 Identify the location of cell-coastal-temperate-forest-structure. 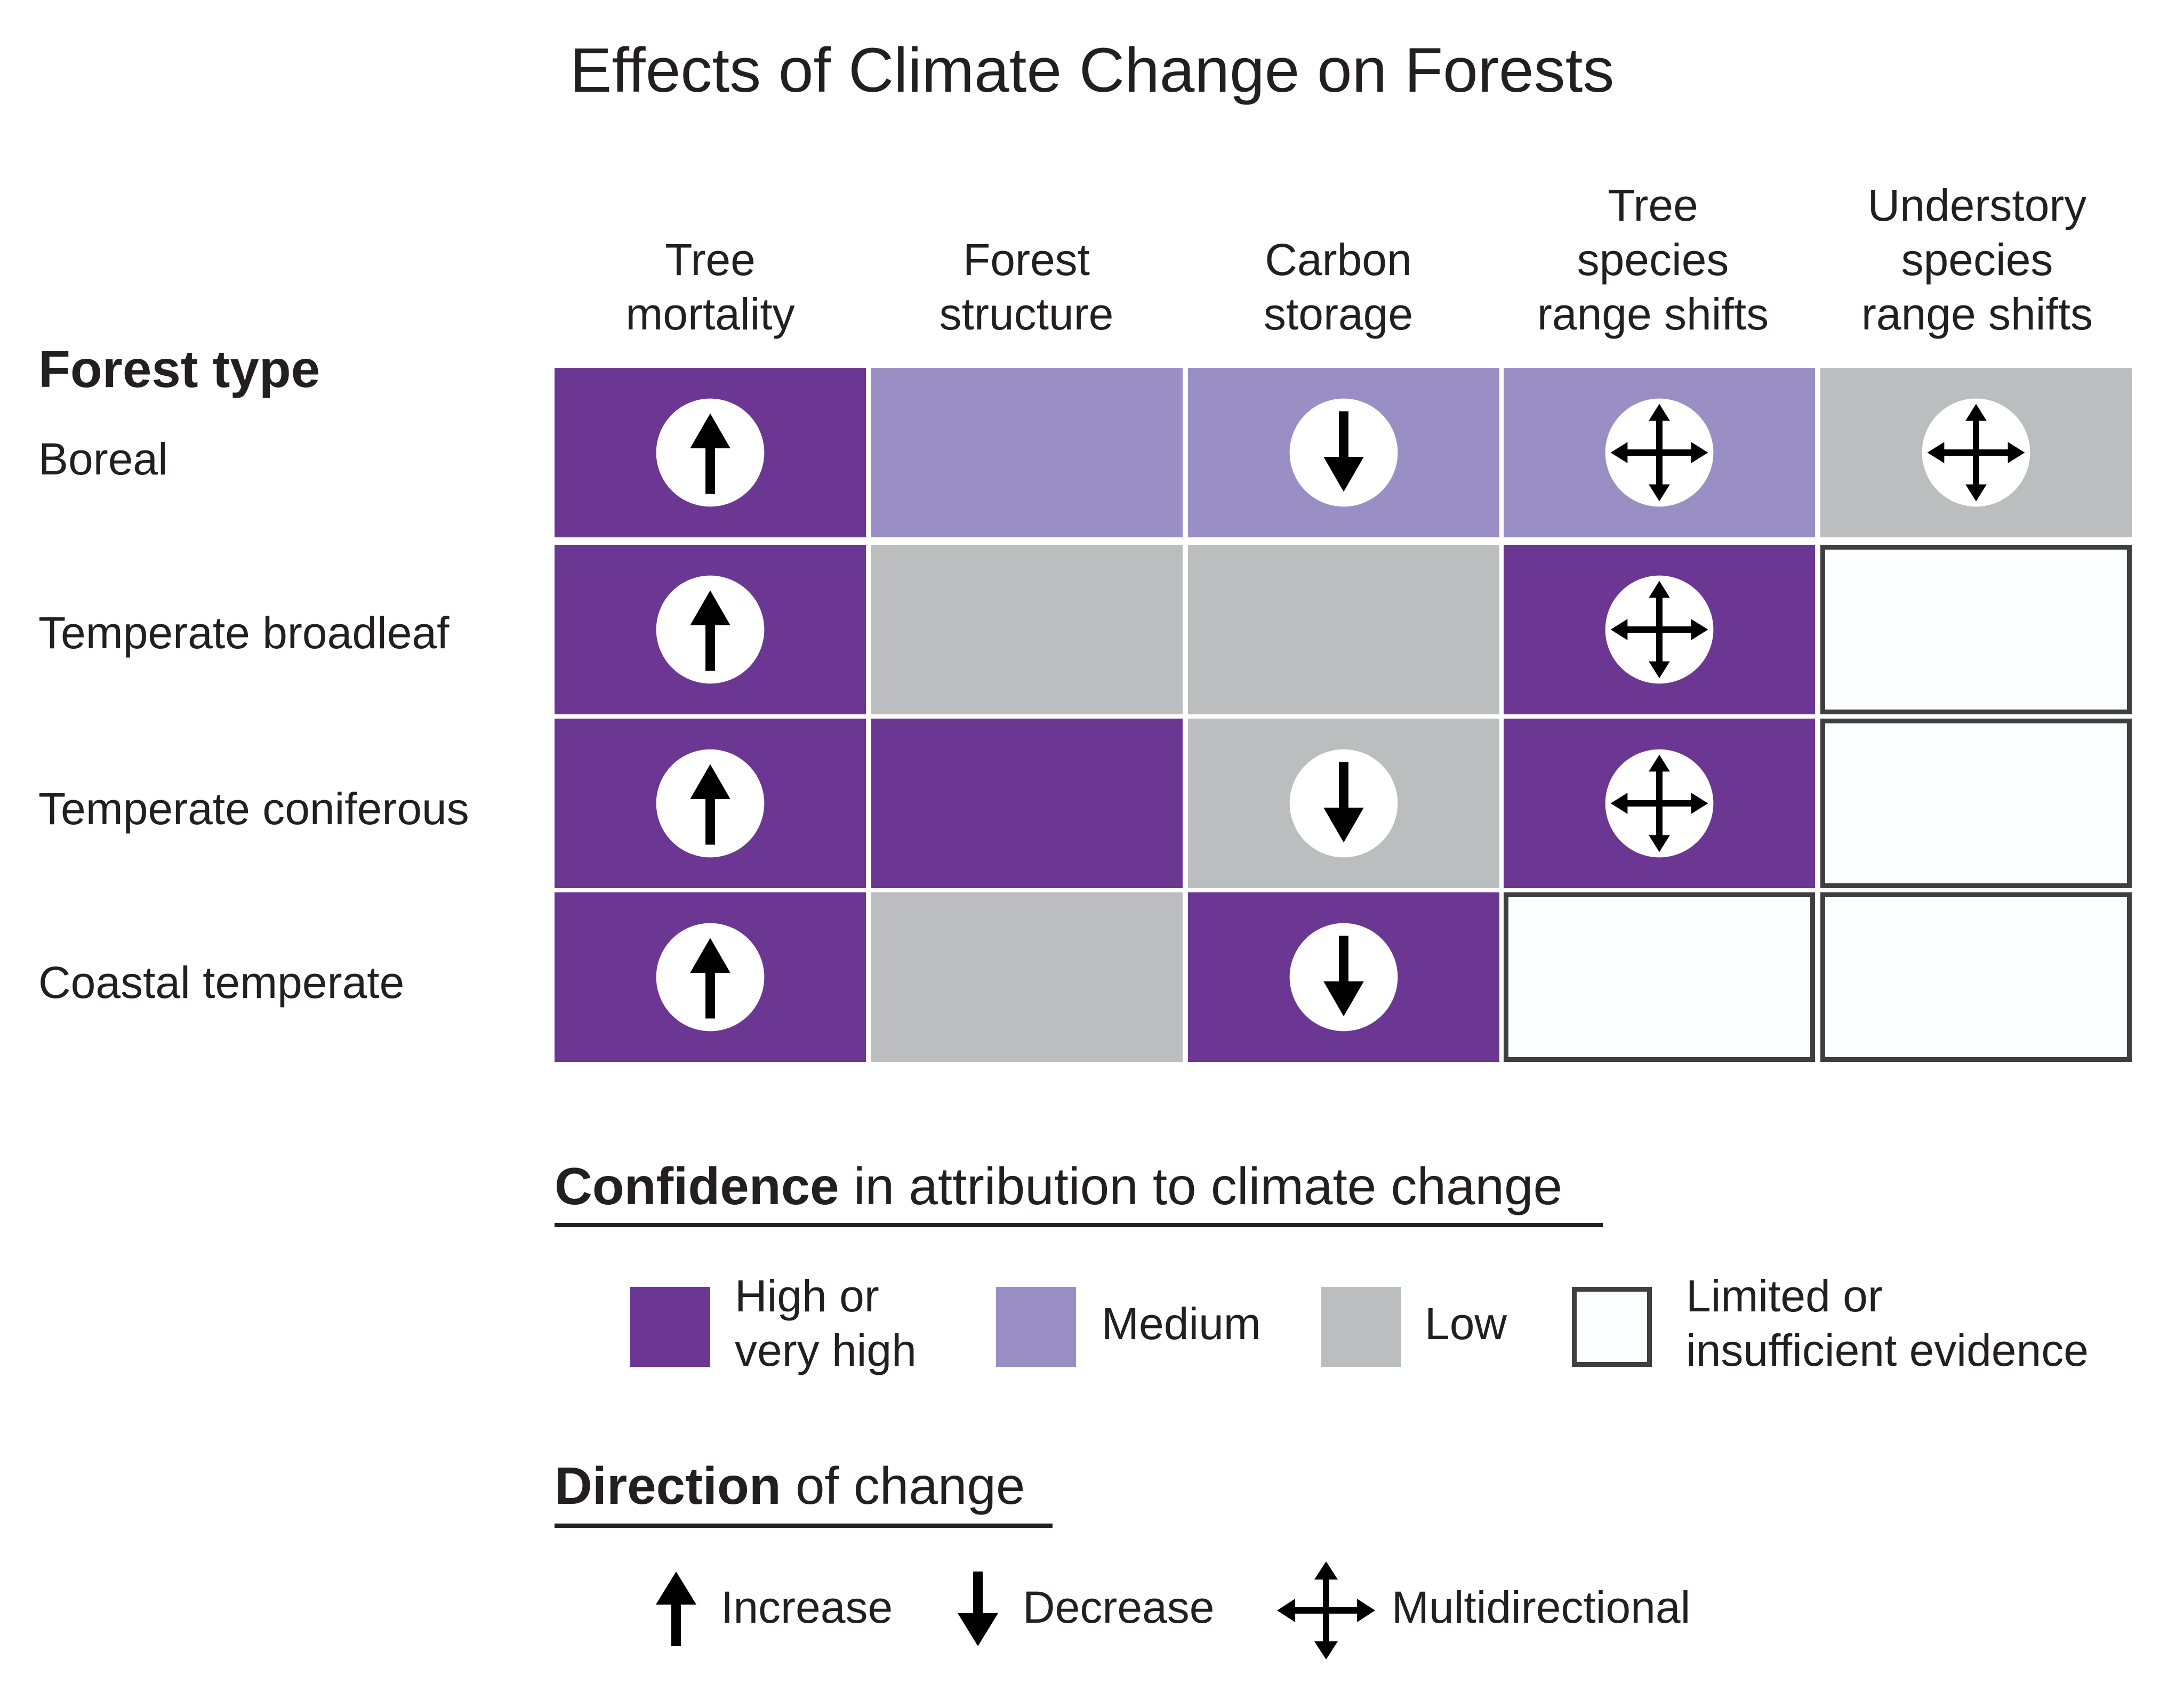
(1027, 977).